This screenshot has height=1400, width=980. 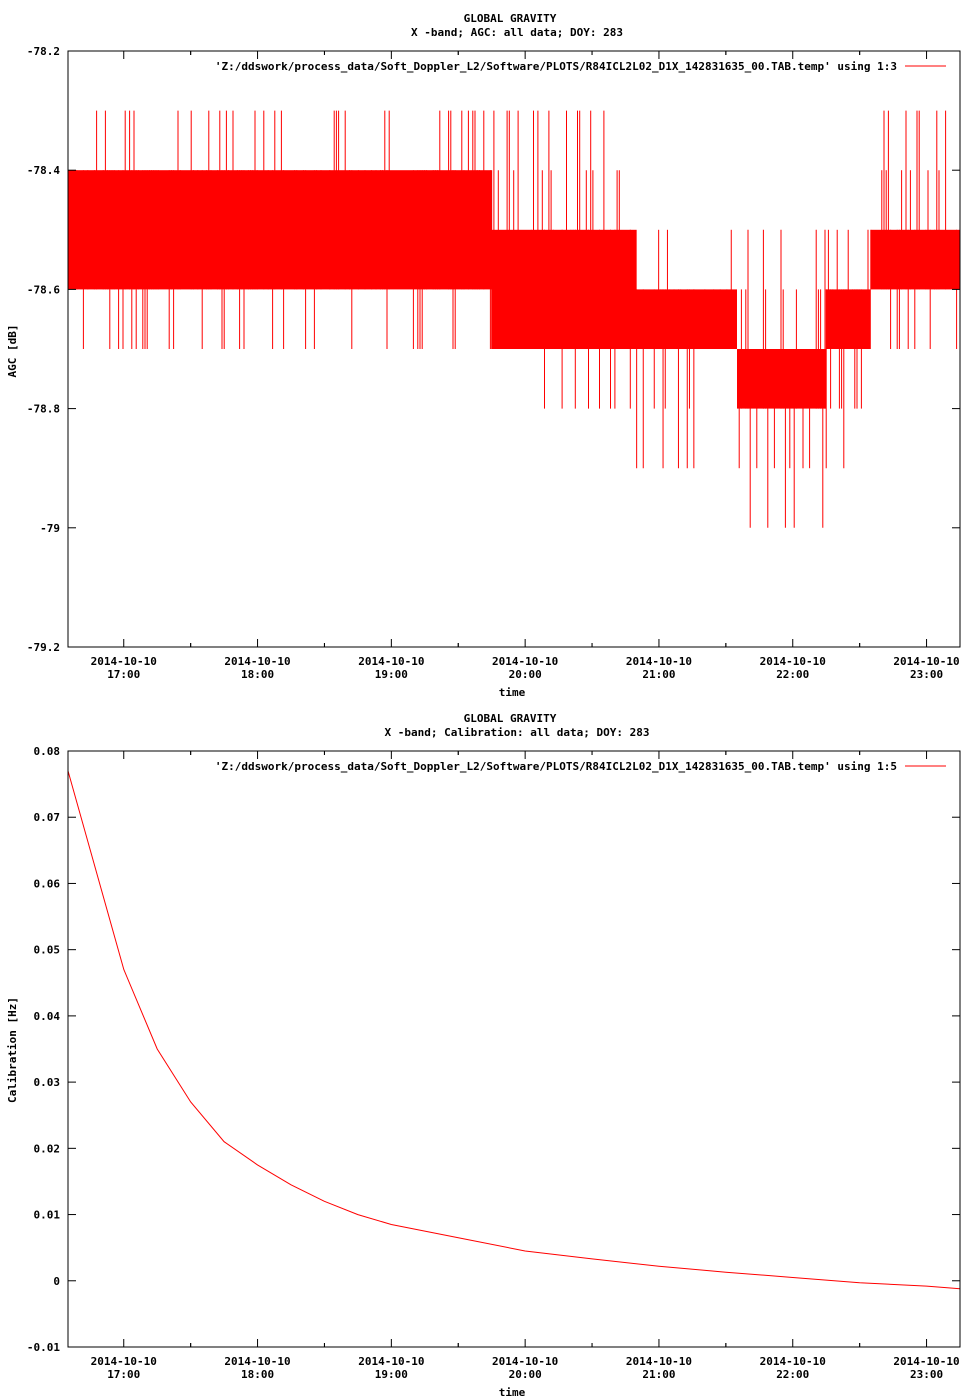 I want to click on y-tick-label: 0.04, so click(x=47, y=1016).